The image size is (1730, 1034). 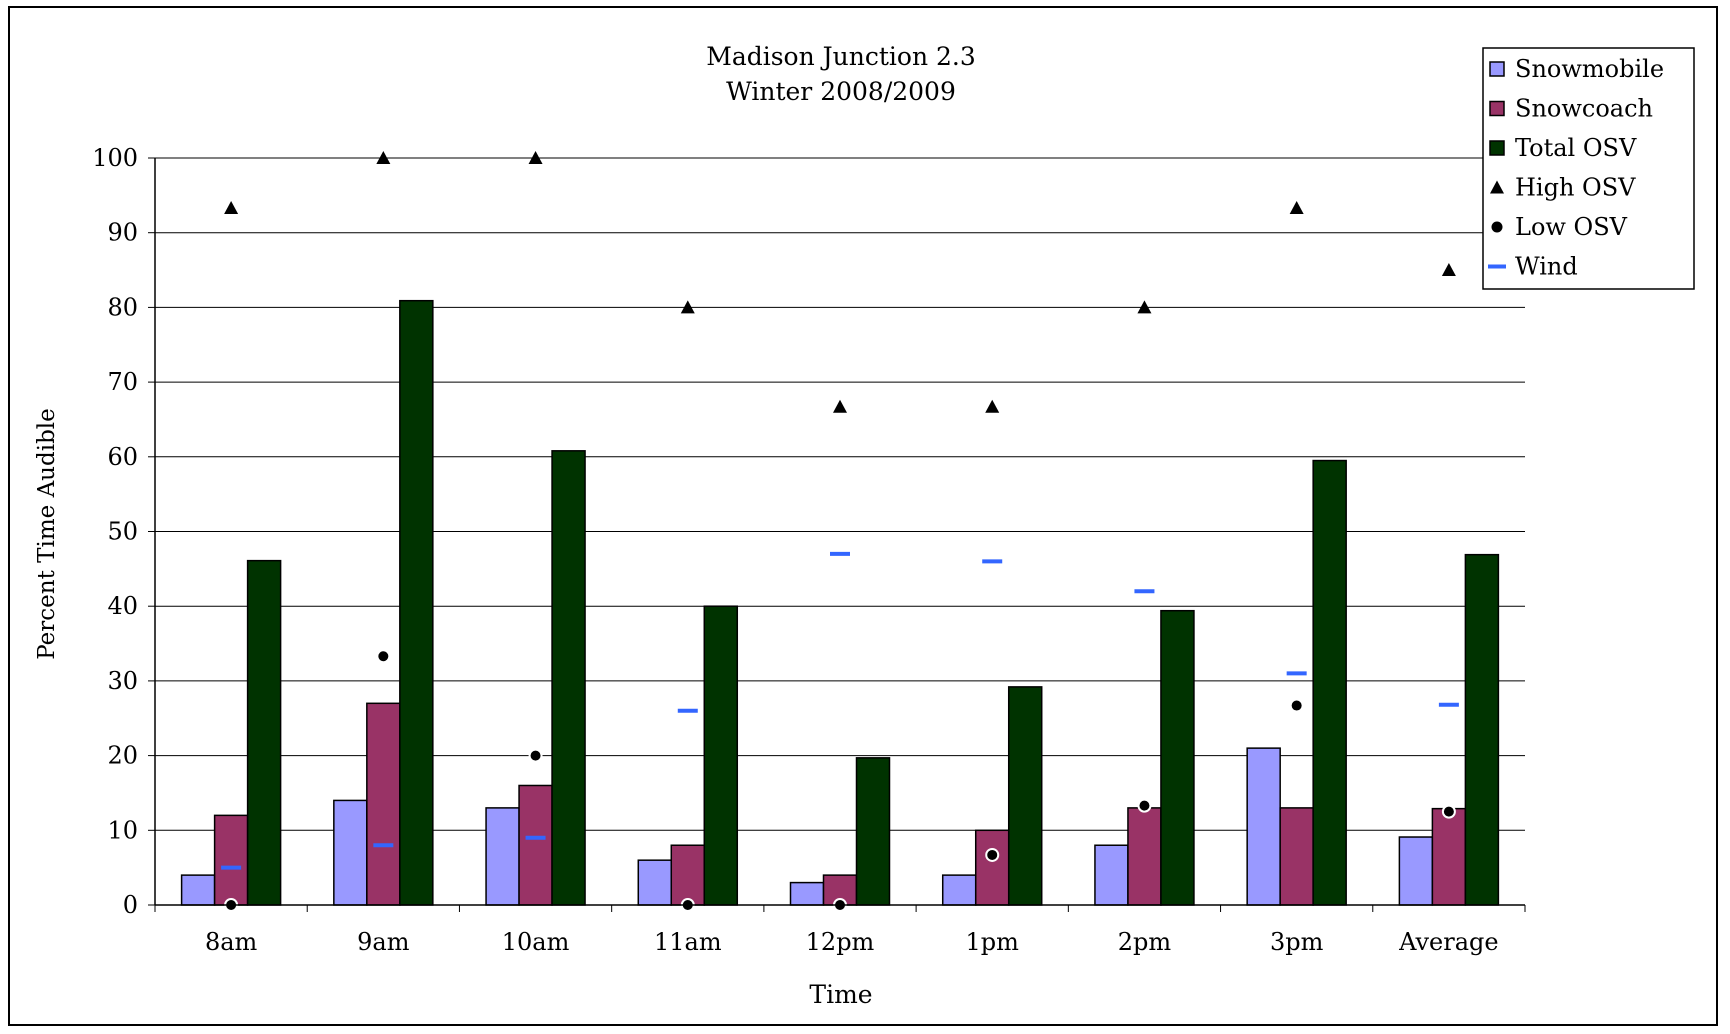 I want to click on y-tick-label: 90, so click(x=122, y=233).